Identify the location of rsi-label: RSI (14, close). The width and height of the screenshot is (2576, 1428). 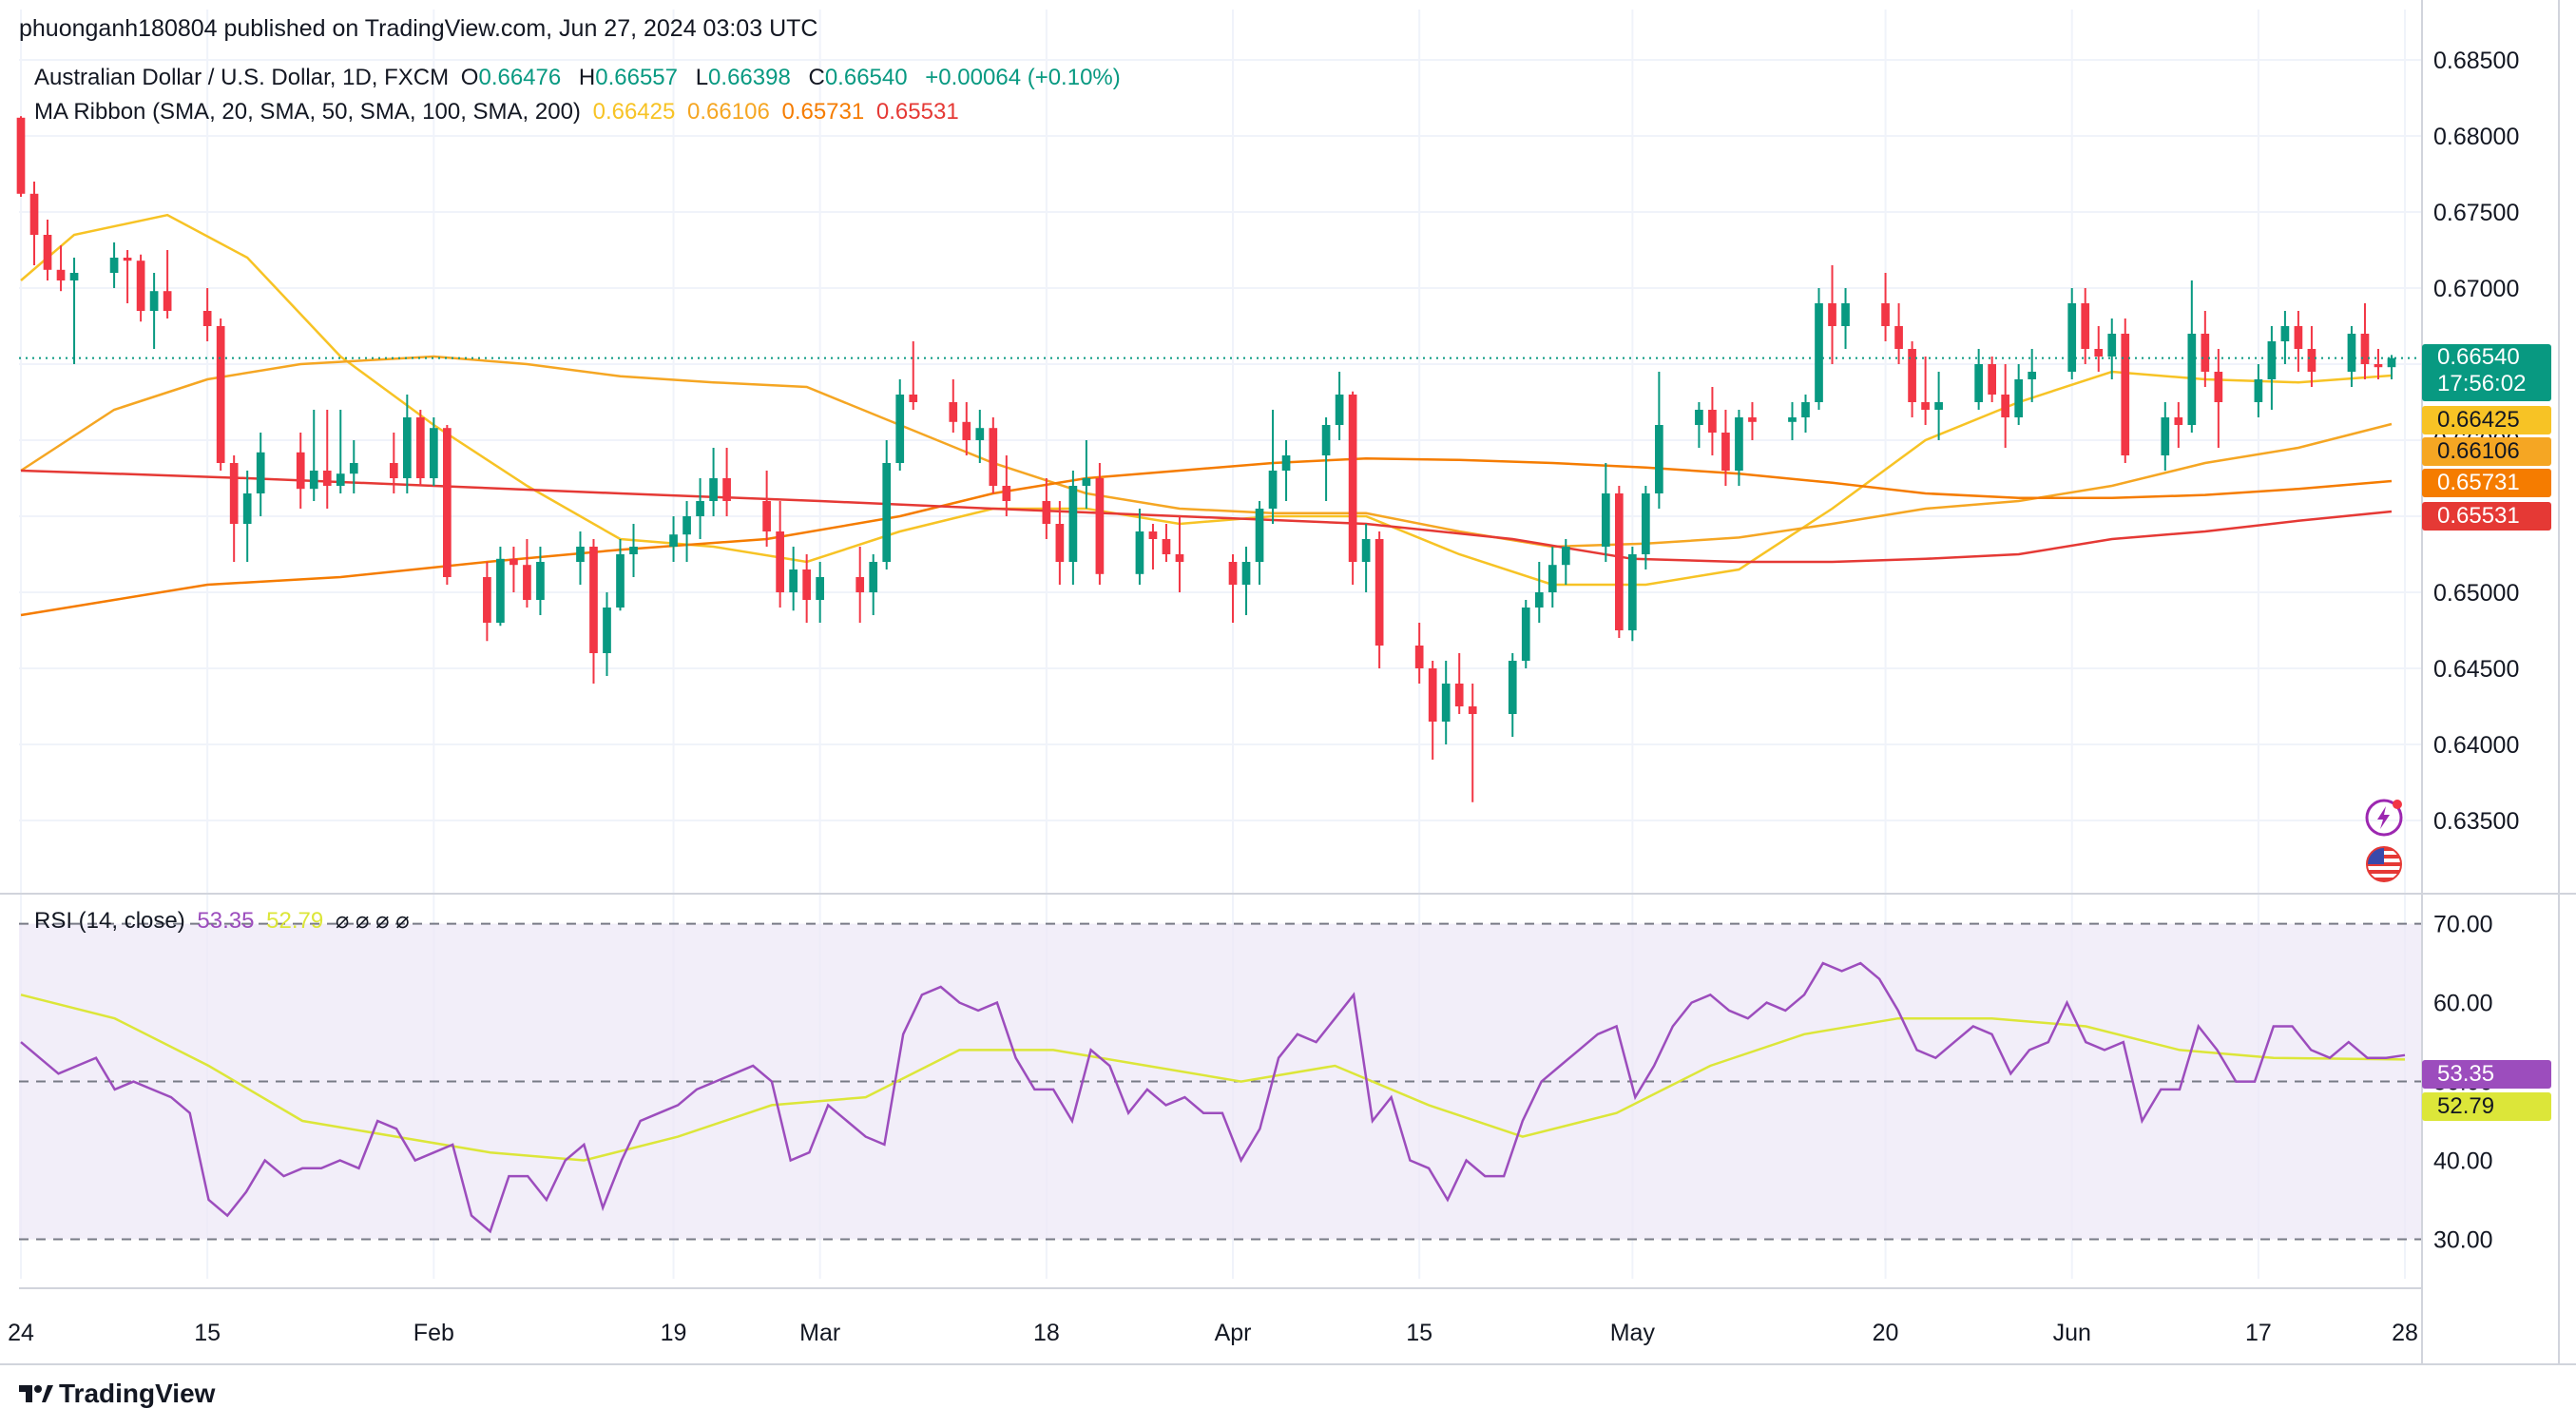
(109, 921).